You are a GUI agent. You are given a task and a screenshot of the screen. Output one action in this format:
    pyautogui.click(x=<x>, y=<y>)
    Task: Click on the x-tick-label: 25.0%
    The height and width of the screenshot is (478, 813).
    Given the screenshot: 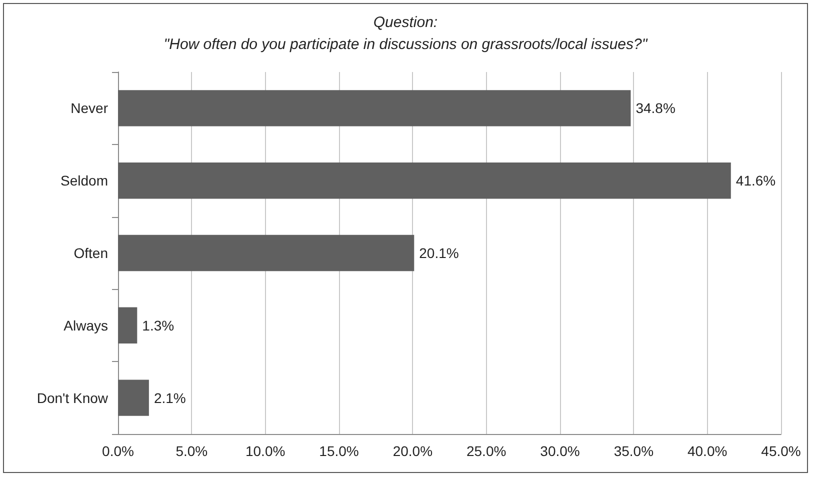 What is the action you would take?
    pyautogui.click(x=486, y=451)
    